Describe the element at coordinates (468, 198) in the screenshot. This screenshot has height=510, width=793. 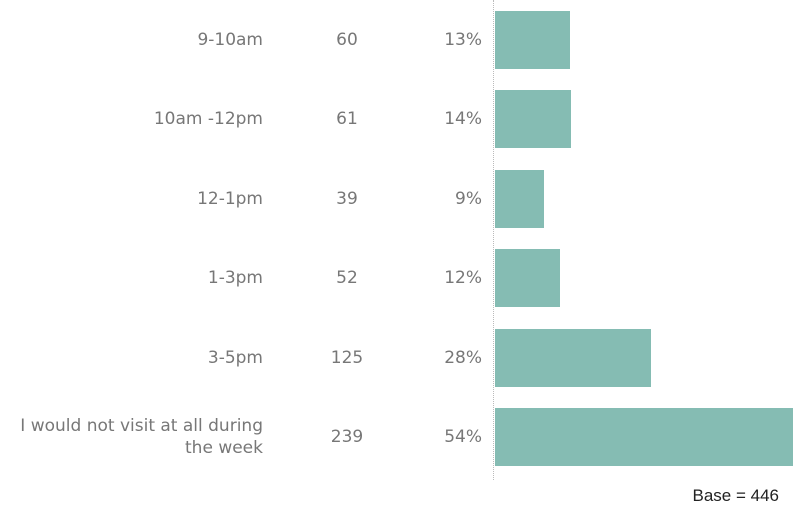
I see `percentage-label: 9%` at that location.